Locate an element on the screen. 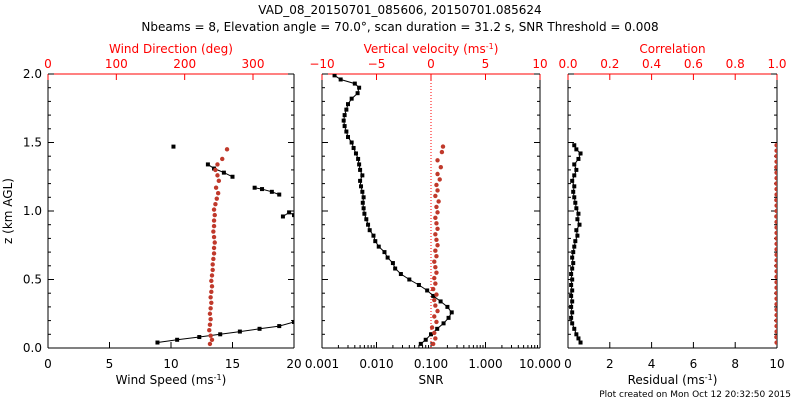 This screenshot has width=800, height=404. panel2-top-tick-label: 0 is located at coordinates (431, 64).